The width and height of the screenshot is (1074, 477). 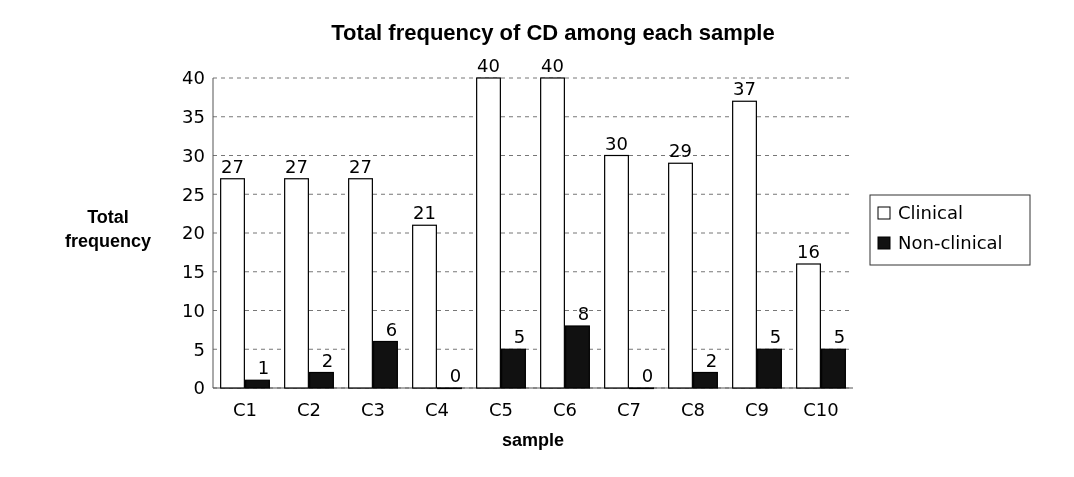 What do you see at coordinates (193, 78) in the screenshot?
I see `y-tick-label: 40` at bounding box center [193, 78].